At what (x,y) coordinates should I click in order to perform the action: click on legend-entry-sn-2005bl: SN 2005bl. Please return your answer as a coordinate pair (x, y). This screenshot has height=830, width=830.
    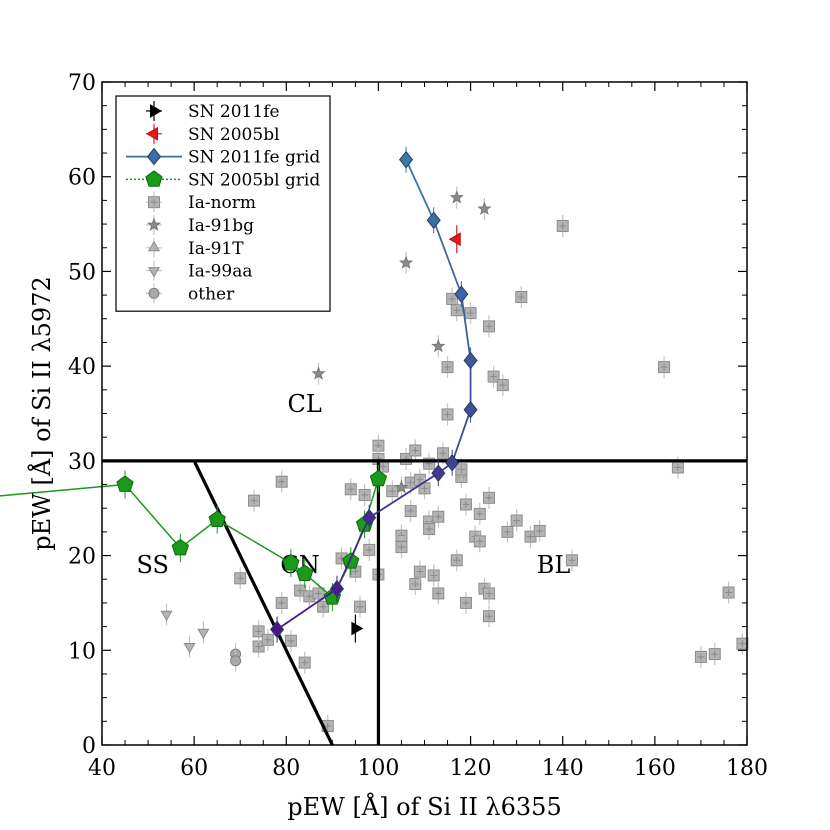
    Looking at the image, I should click on (212, 134).